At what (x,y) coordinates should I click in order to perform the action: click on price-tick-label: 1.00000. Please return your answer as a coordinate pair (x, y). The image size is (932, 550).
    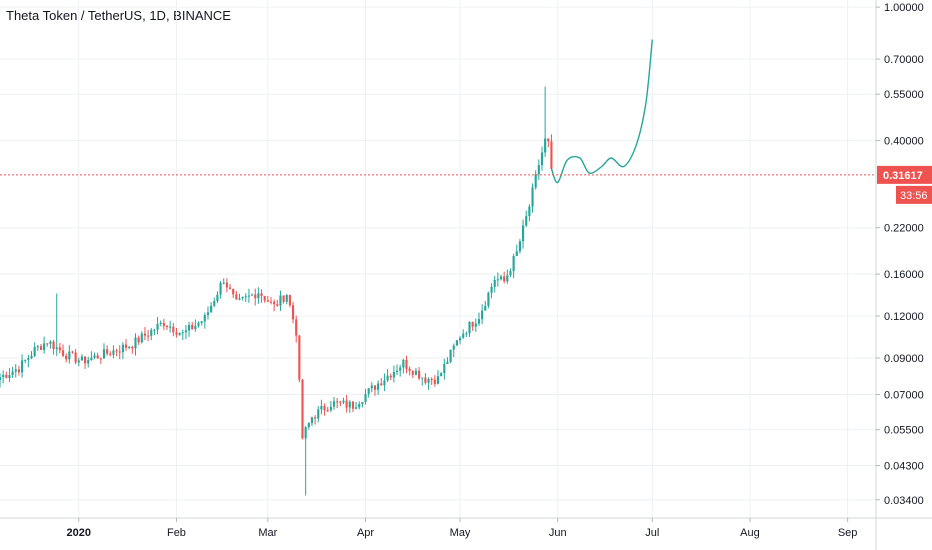
    Looking at the image, I should click on (904, 8).